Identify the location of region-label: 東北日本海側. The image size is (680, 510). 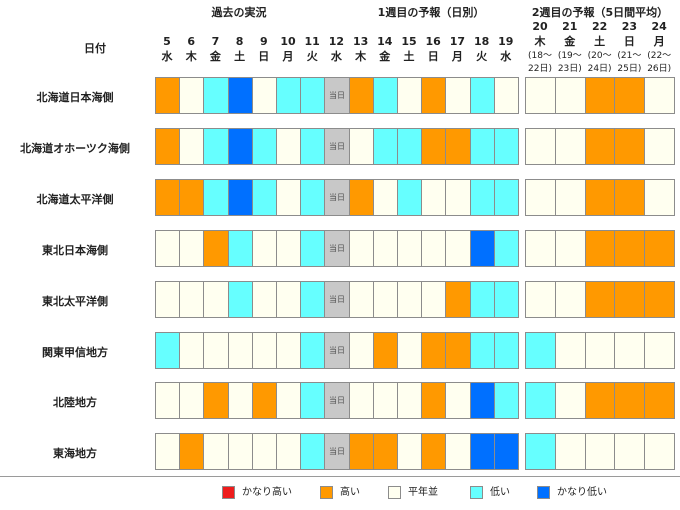
(75, 250).